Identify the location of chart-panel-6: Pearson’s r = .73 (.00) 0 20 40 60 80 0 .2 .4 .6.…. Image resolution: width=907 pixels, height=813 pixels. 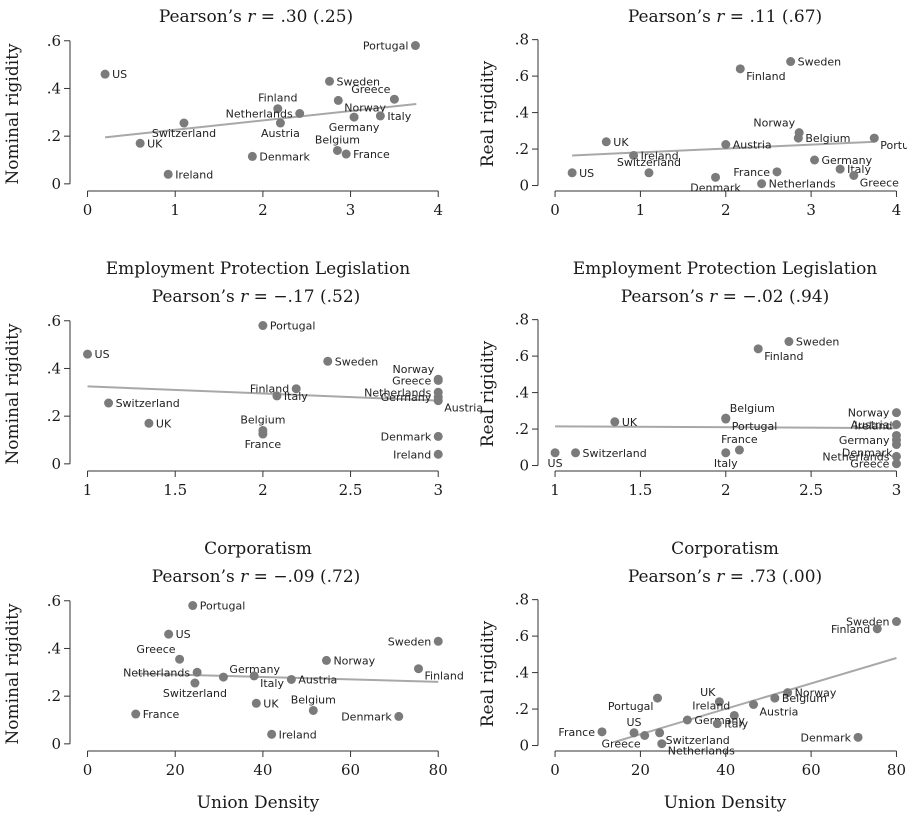
(692, 690).